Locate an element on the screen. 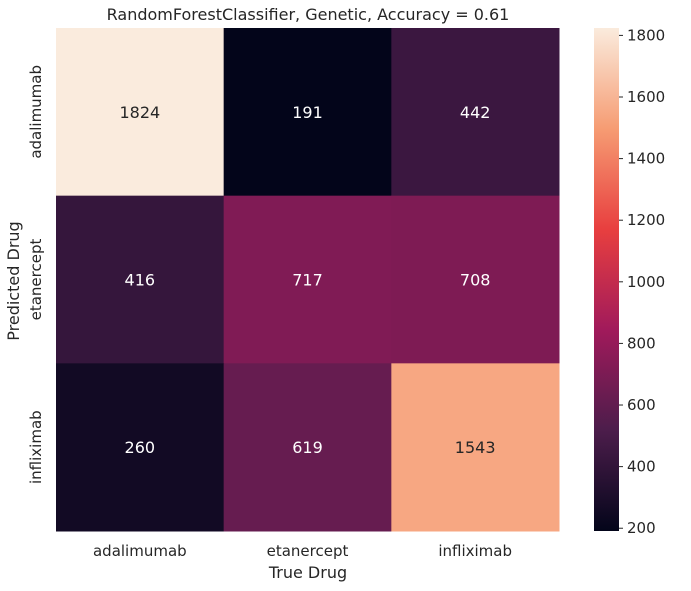 This screenshot has width=691, height=591. colorbar-tick-label: 200 is located at coordinates (641, 528).